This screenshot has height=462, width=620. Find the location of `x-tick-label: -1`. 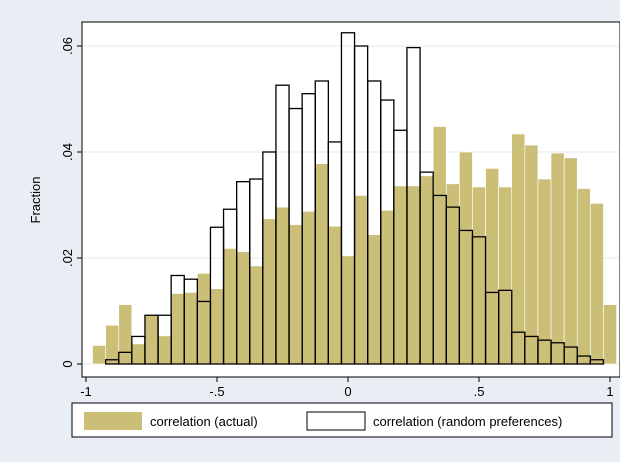

x-tick-label: -1 is located at coordinates (86, 391).